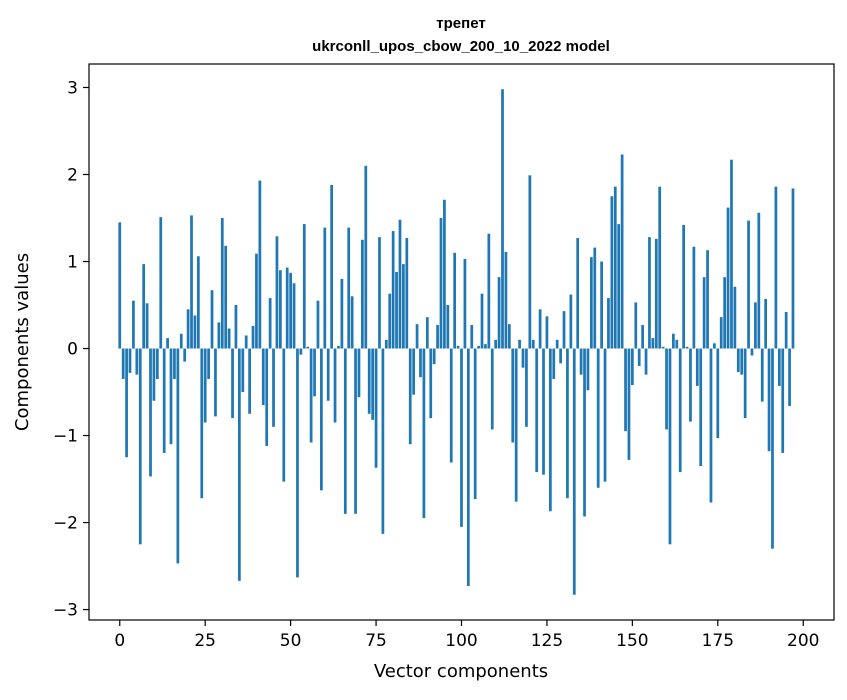  Describe the element at coordinates (461, 641) in the screenshot. I see `x-tick-label: 100` at that location.